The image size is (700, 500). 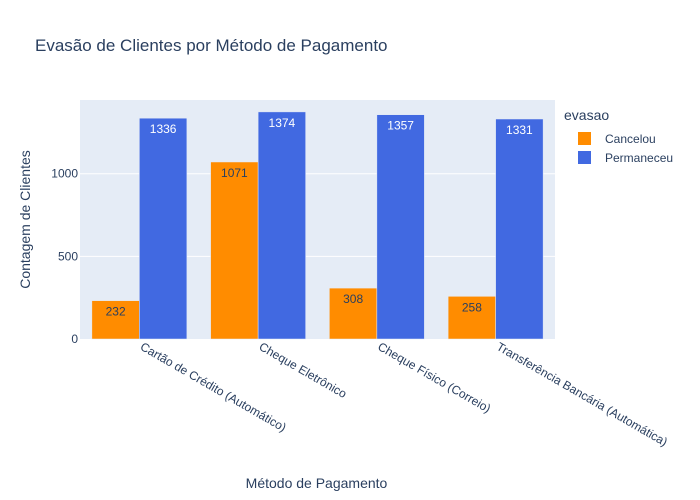 I want to click on bar-value-label: 232, so click(x=116, y=312).